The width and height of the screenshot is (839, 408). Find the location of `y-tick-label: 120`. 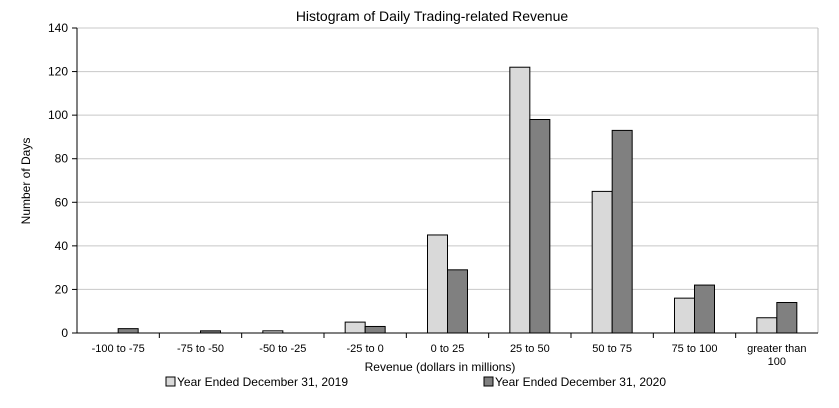

y-tick-label: 120 is located at coordinates (58, 72).